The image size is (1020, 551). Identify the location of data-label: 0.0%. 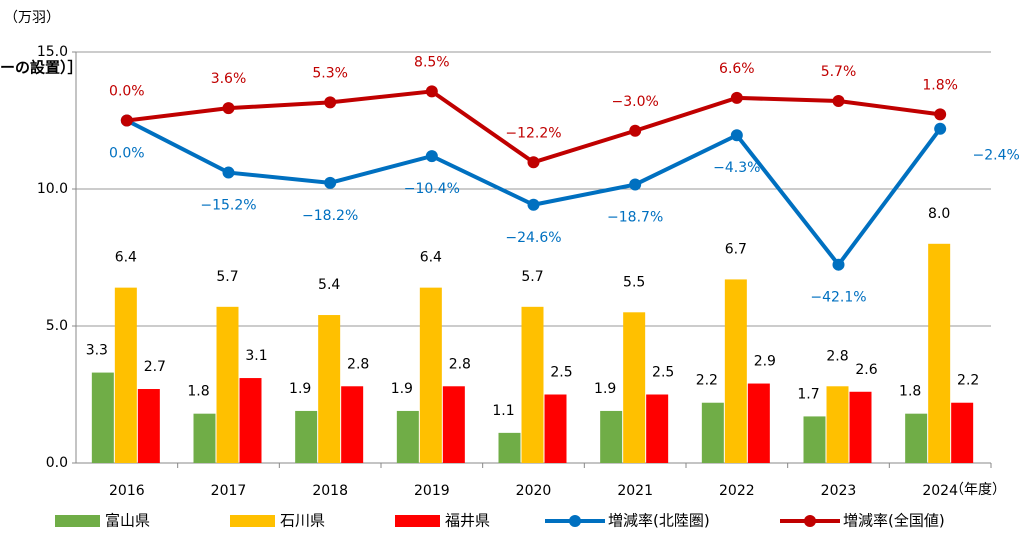
(127, 154).